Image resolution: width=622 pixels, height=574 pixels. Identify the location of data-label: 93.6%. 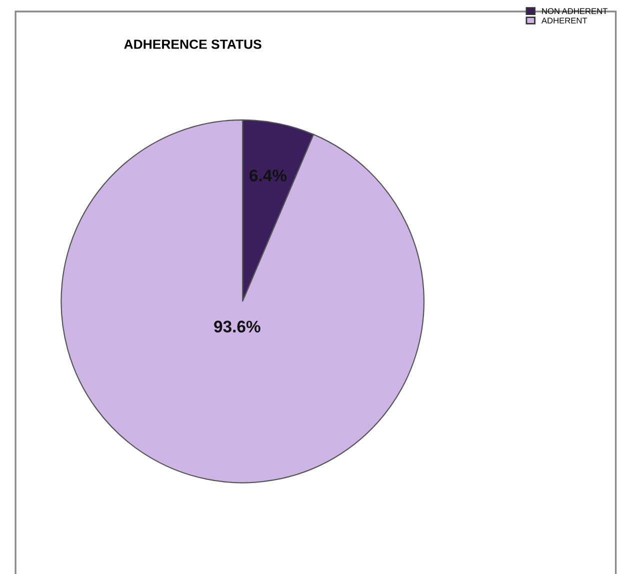
(237, 326).